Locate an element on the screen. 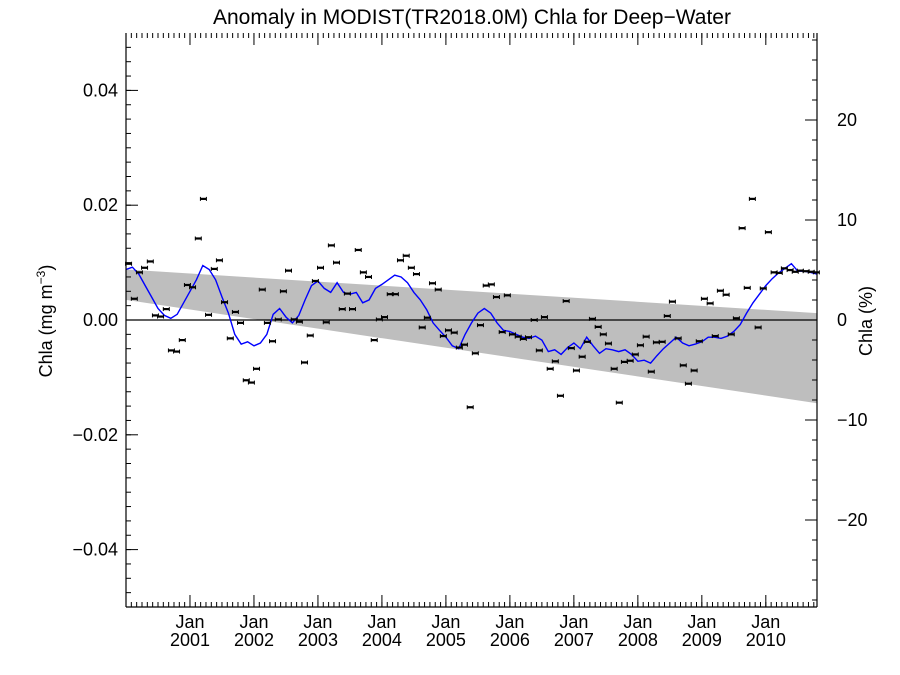 Image resolution: width=900 pixels, height=675 pixels. y-tick-label-left: −0.02 is located at coordinates (95, 435).